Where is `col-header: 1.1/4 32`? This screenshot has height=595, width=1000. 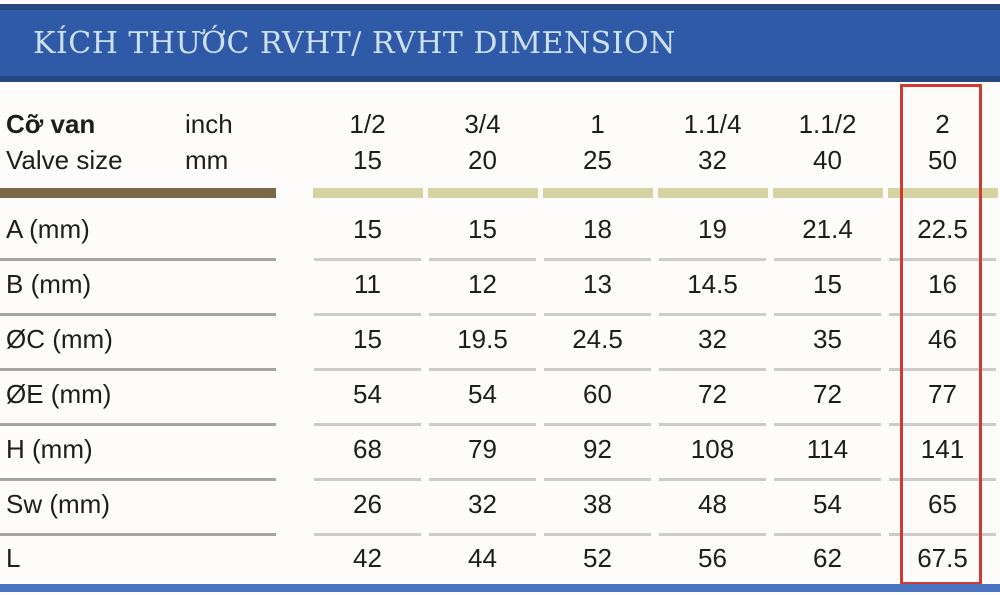
col-header: 1.1/4 32 is located at coordinates (712, 142).